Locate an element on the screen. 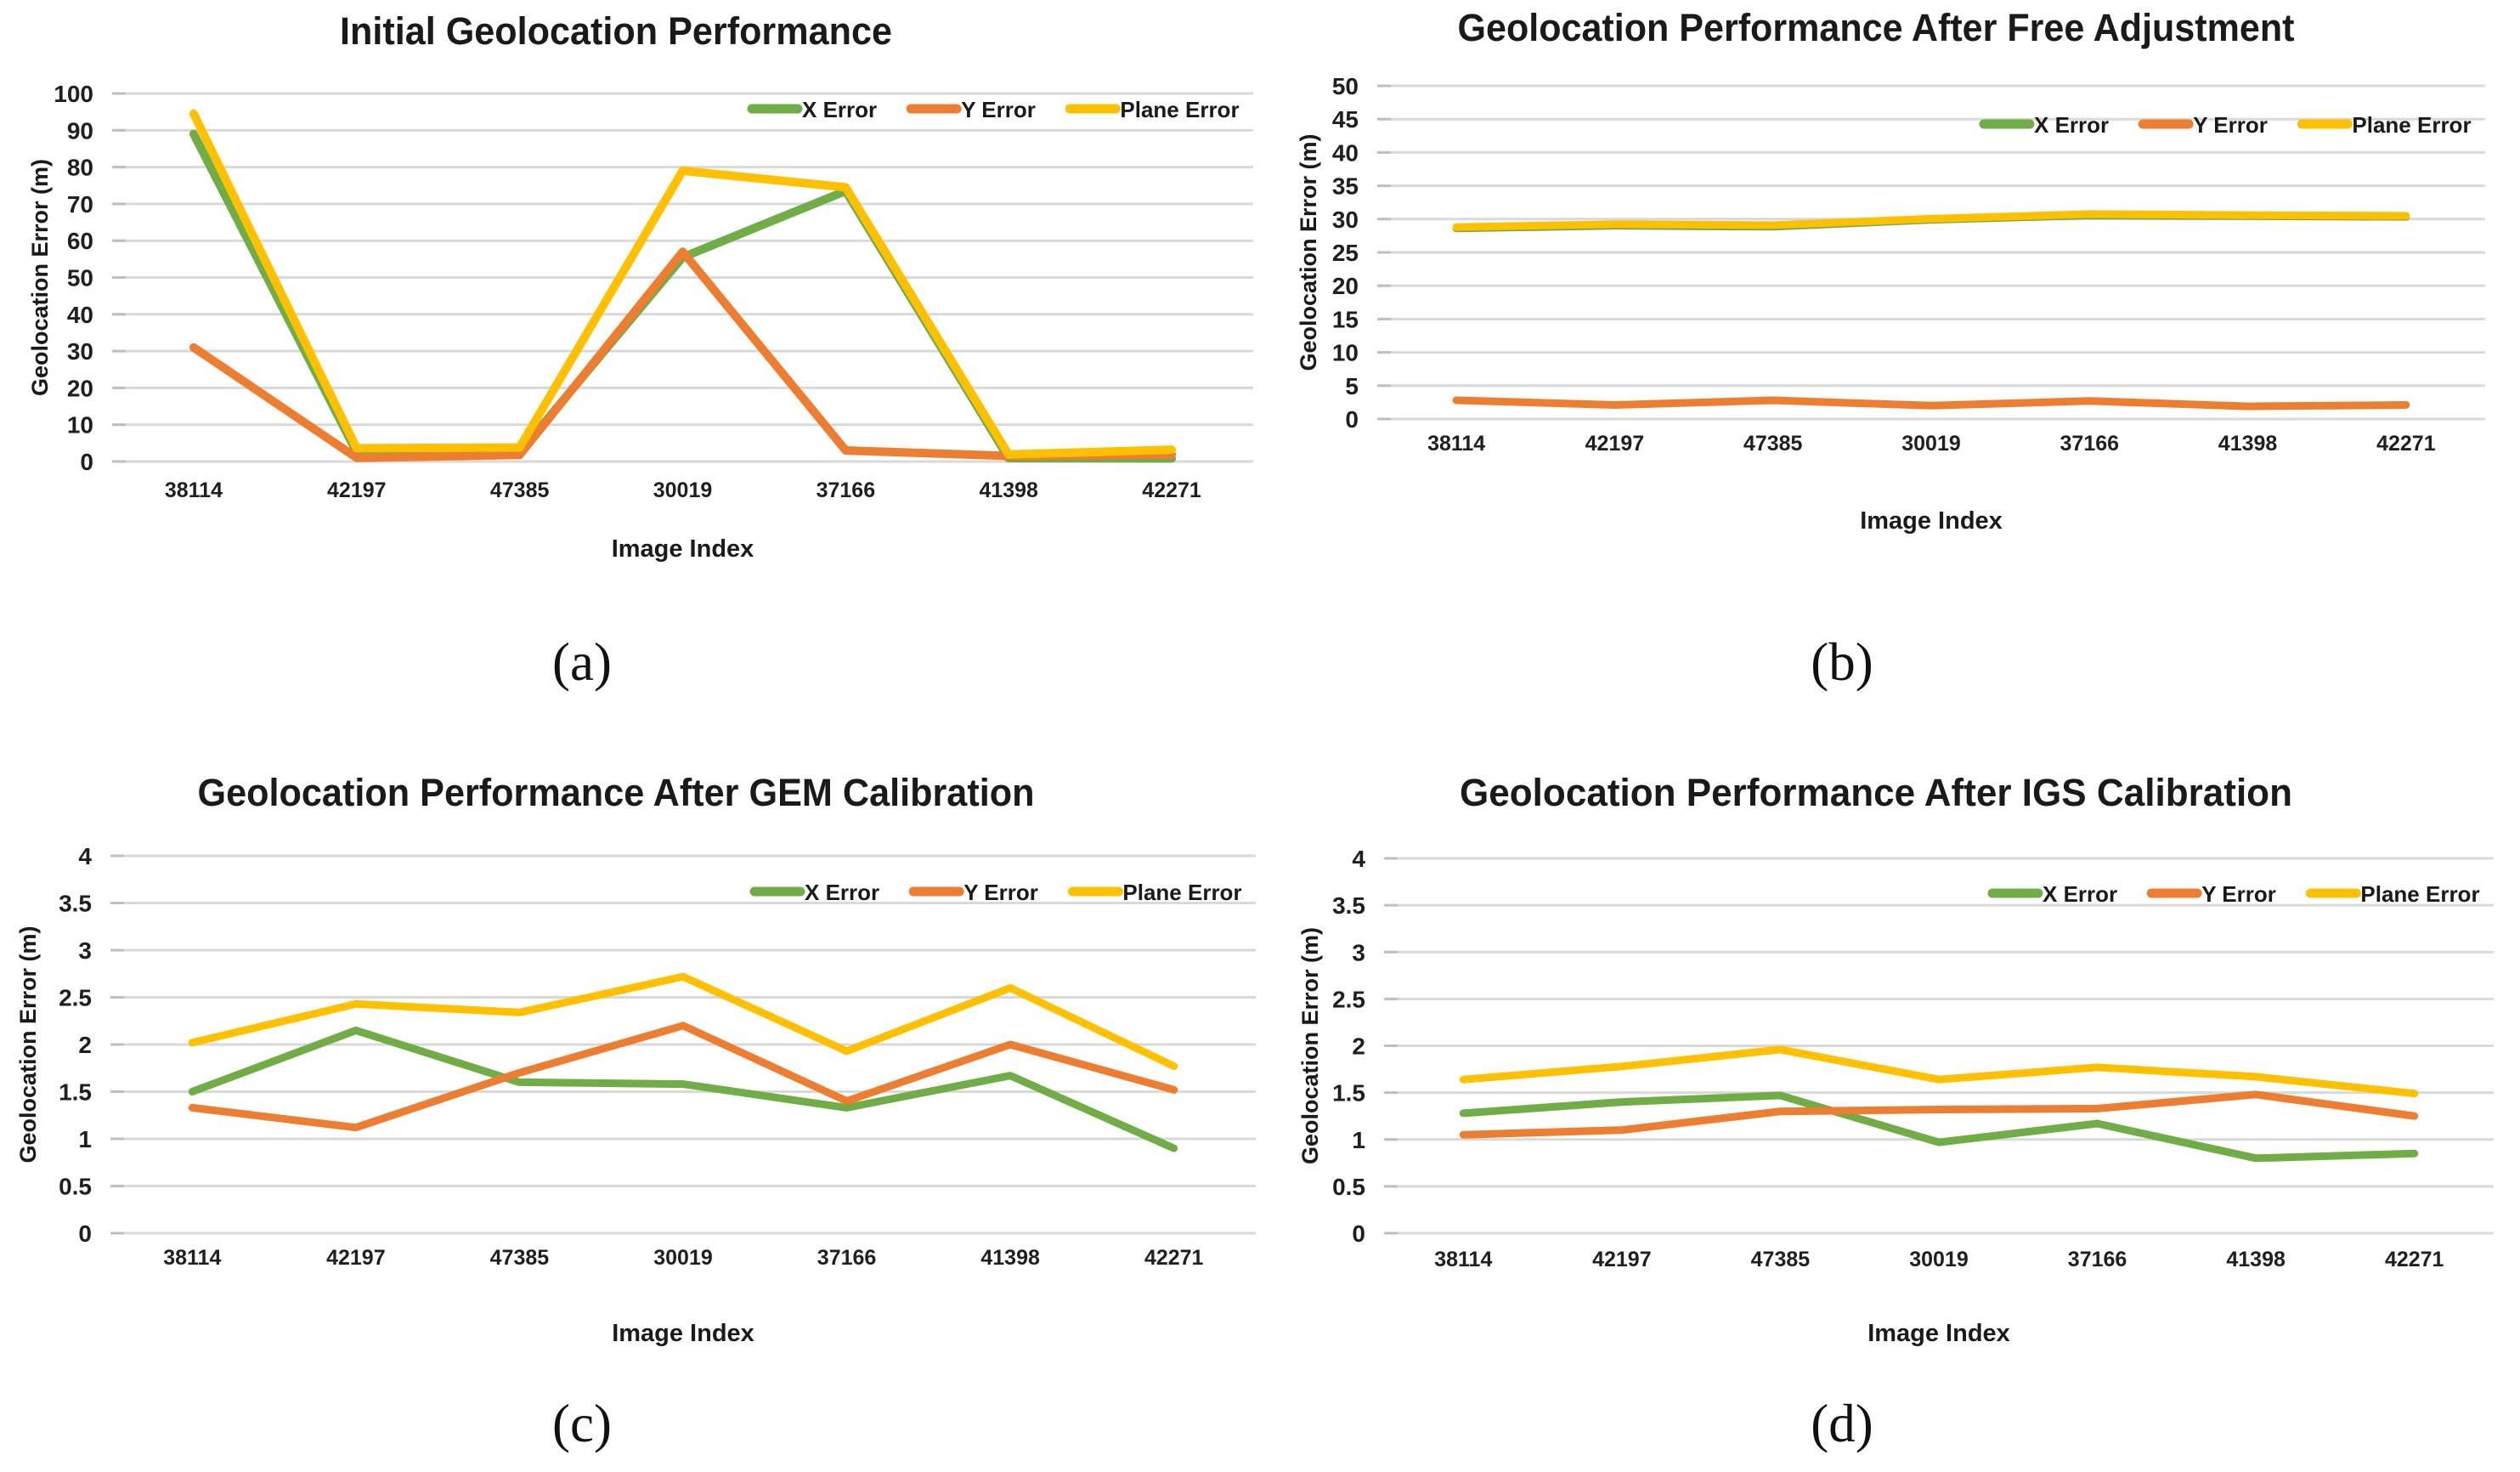 This screenshot has width=2520, height=1472. y-gridlines: 0 10 20 30 40 50 60 70 80 90 100 is located at coordinates (654, 278).